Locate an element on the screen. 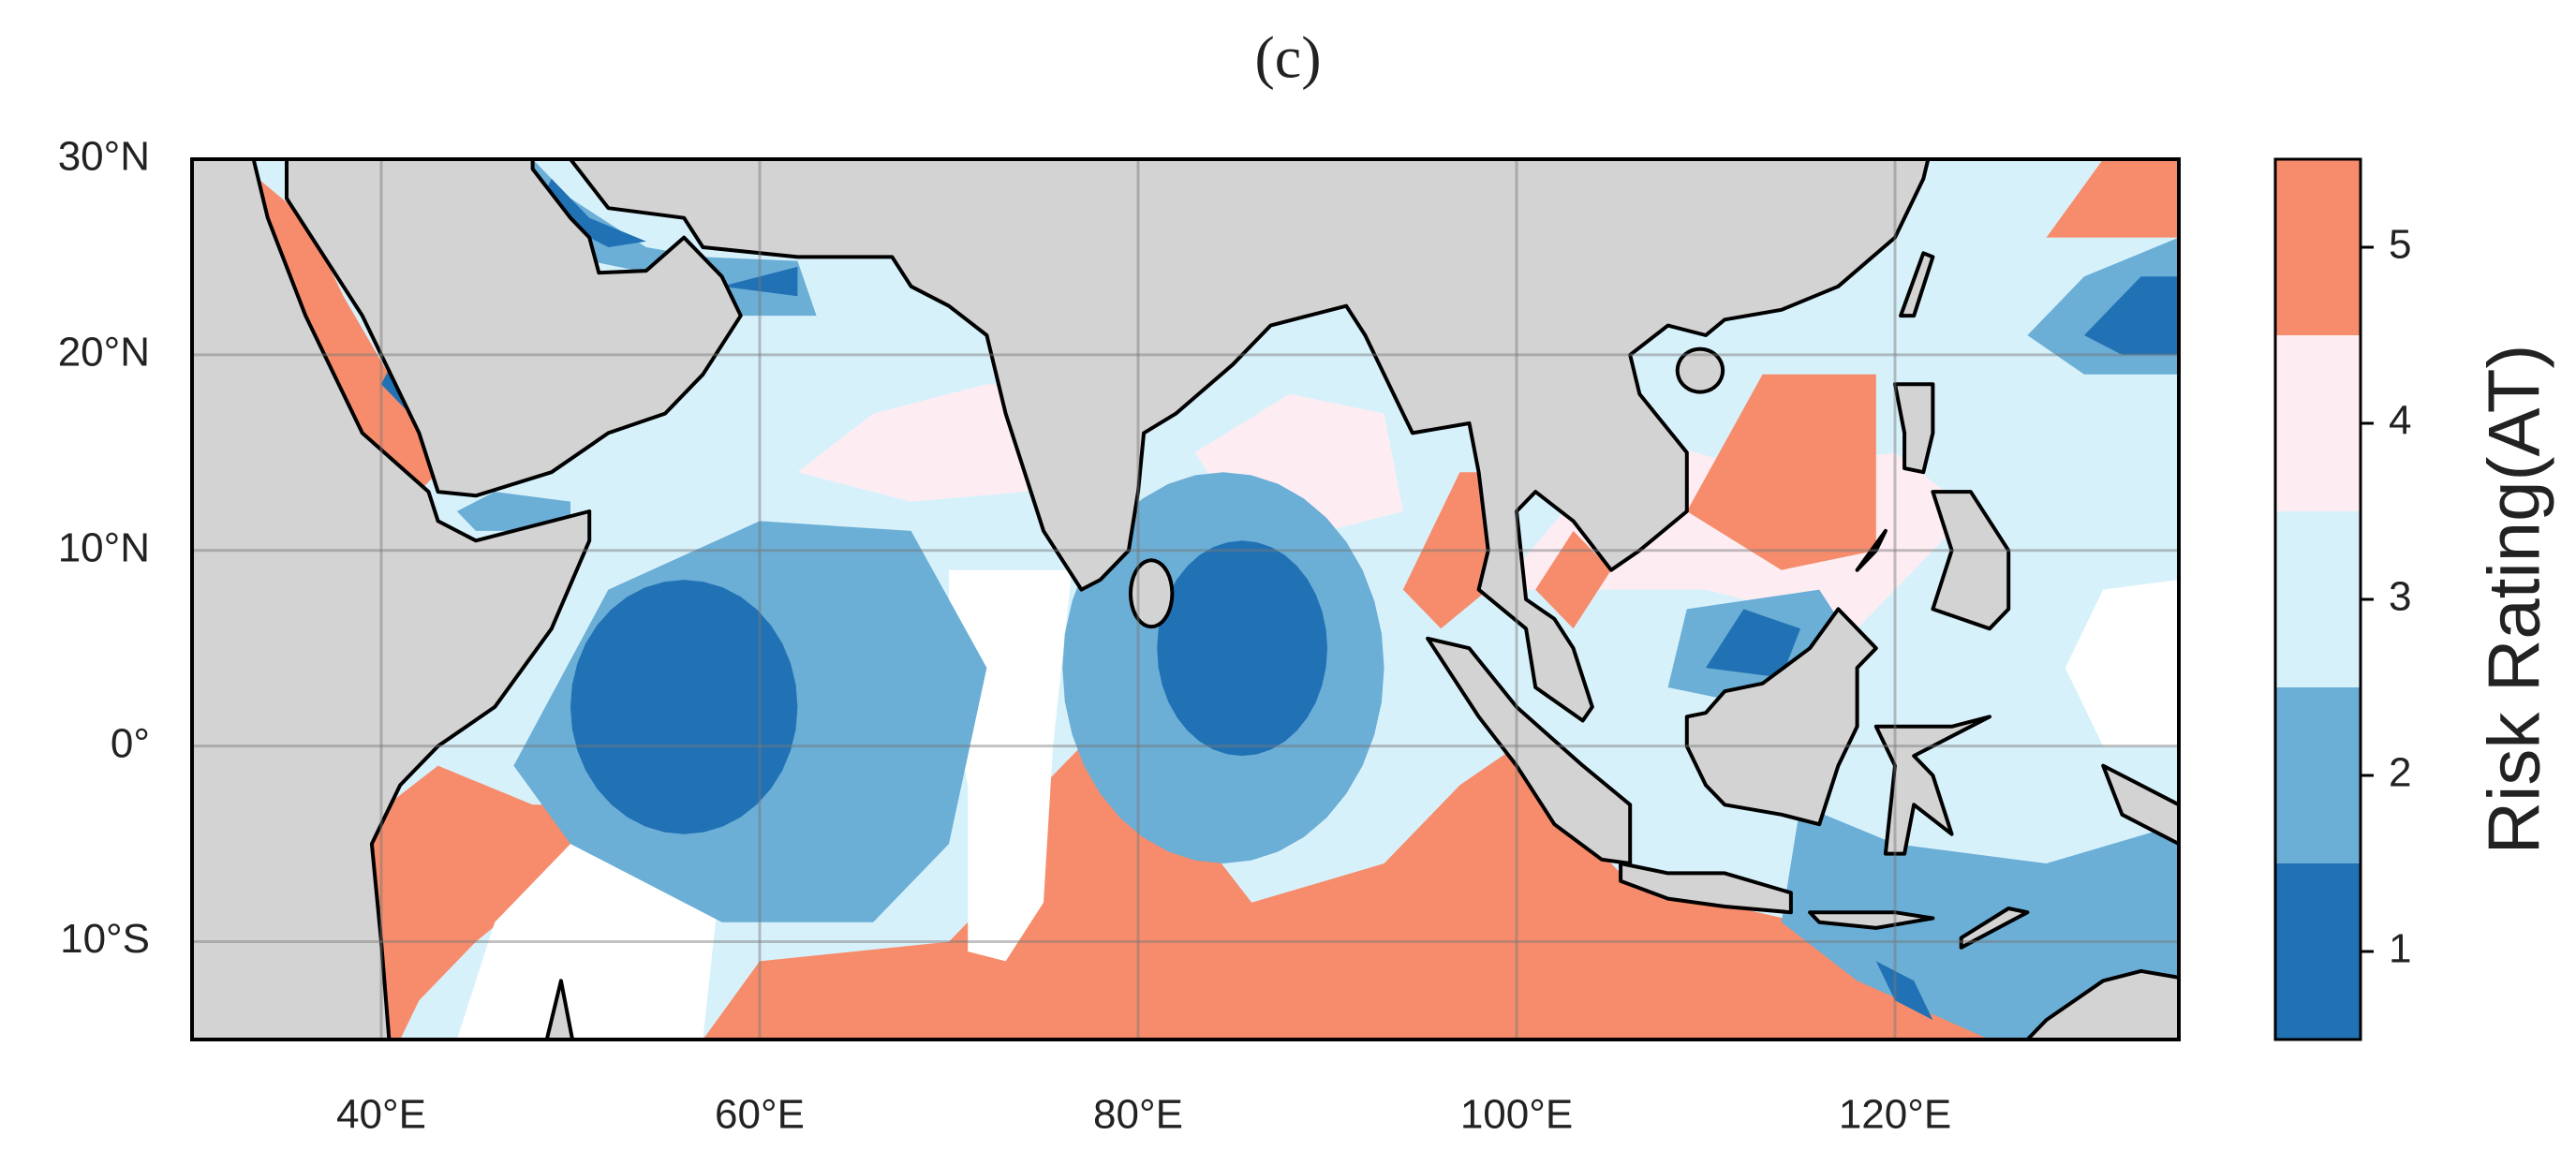  y-tick-label: 10°N is located at coordinates (104, 547).